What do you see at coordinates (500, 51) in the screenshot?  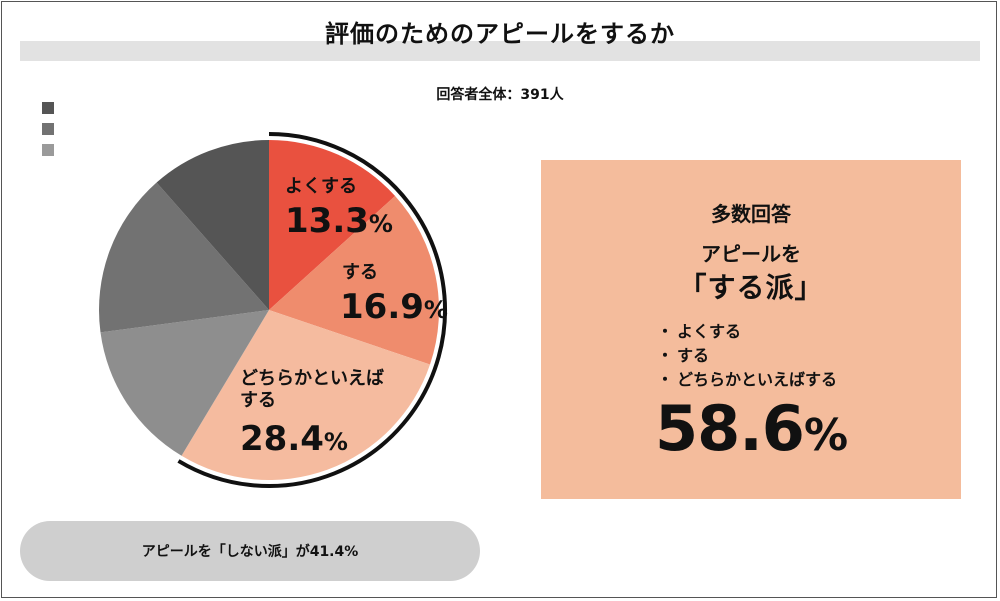 I see `title-band` at bounding box center [500, 51].